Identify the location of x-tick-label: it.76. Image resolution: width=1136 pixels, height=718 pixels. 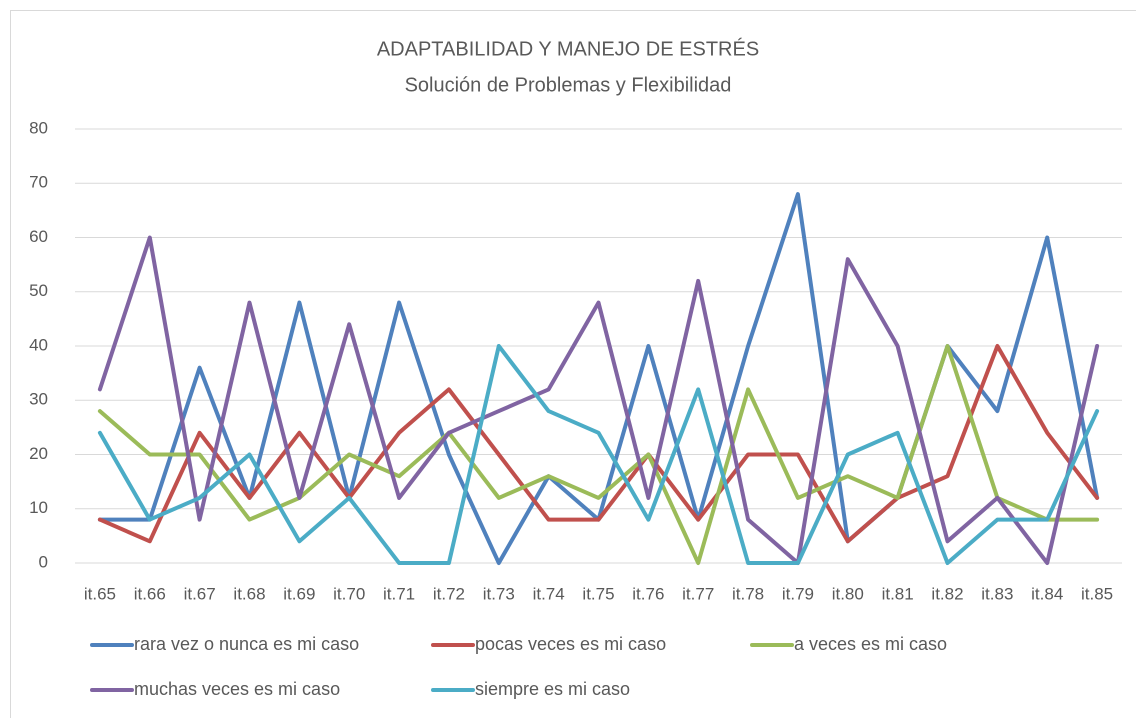
(648, 593).